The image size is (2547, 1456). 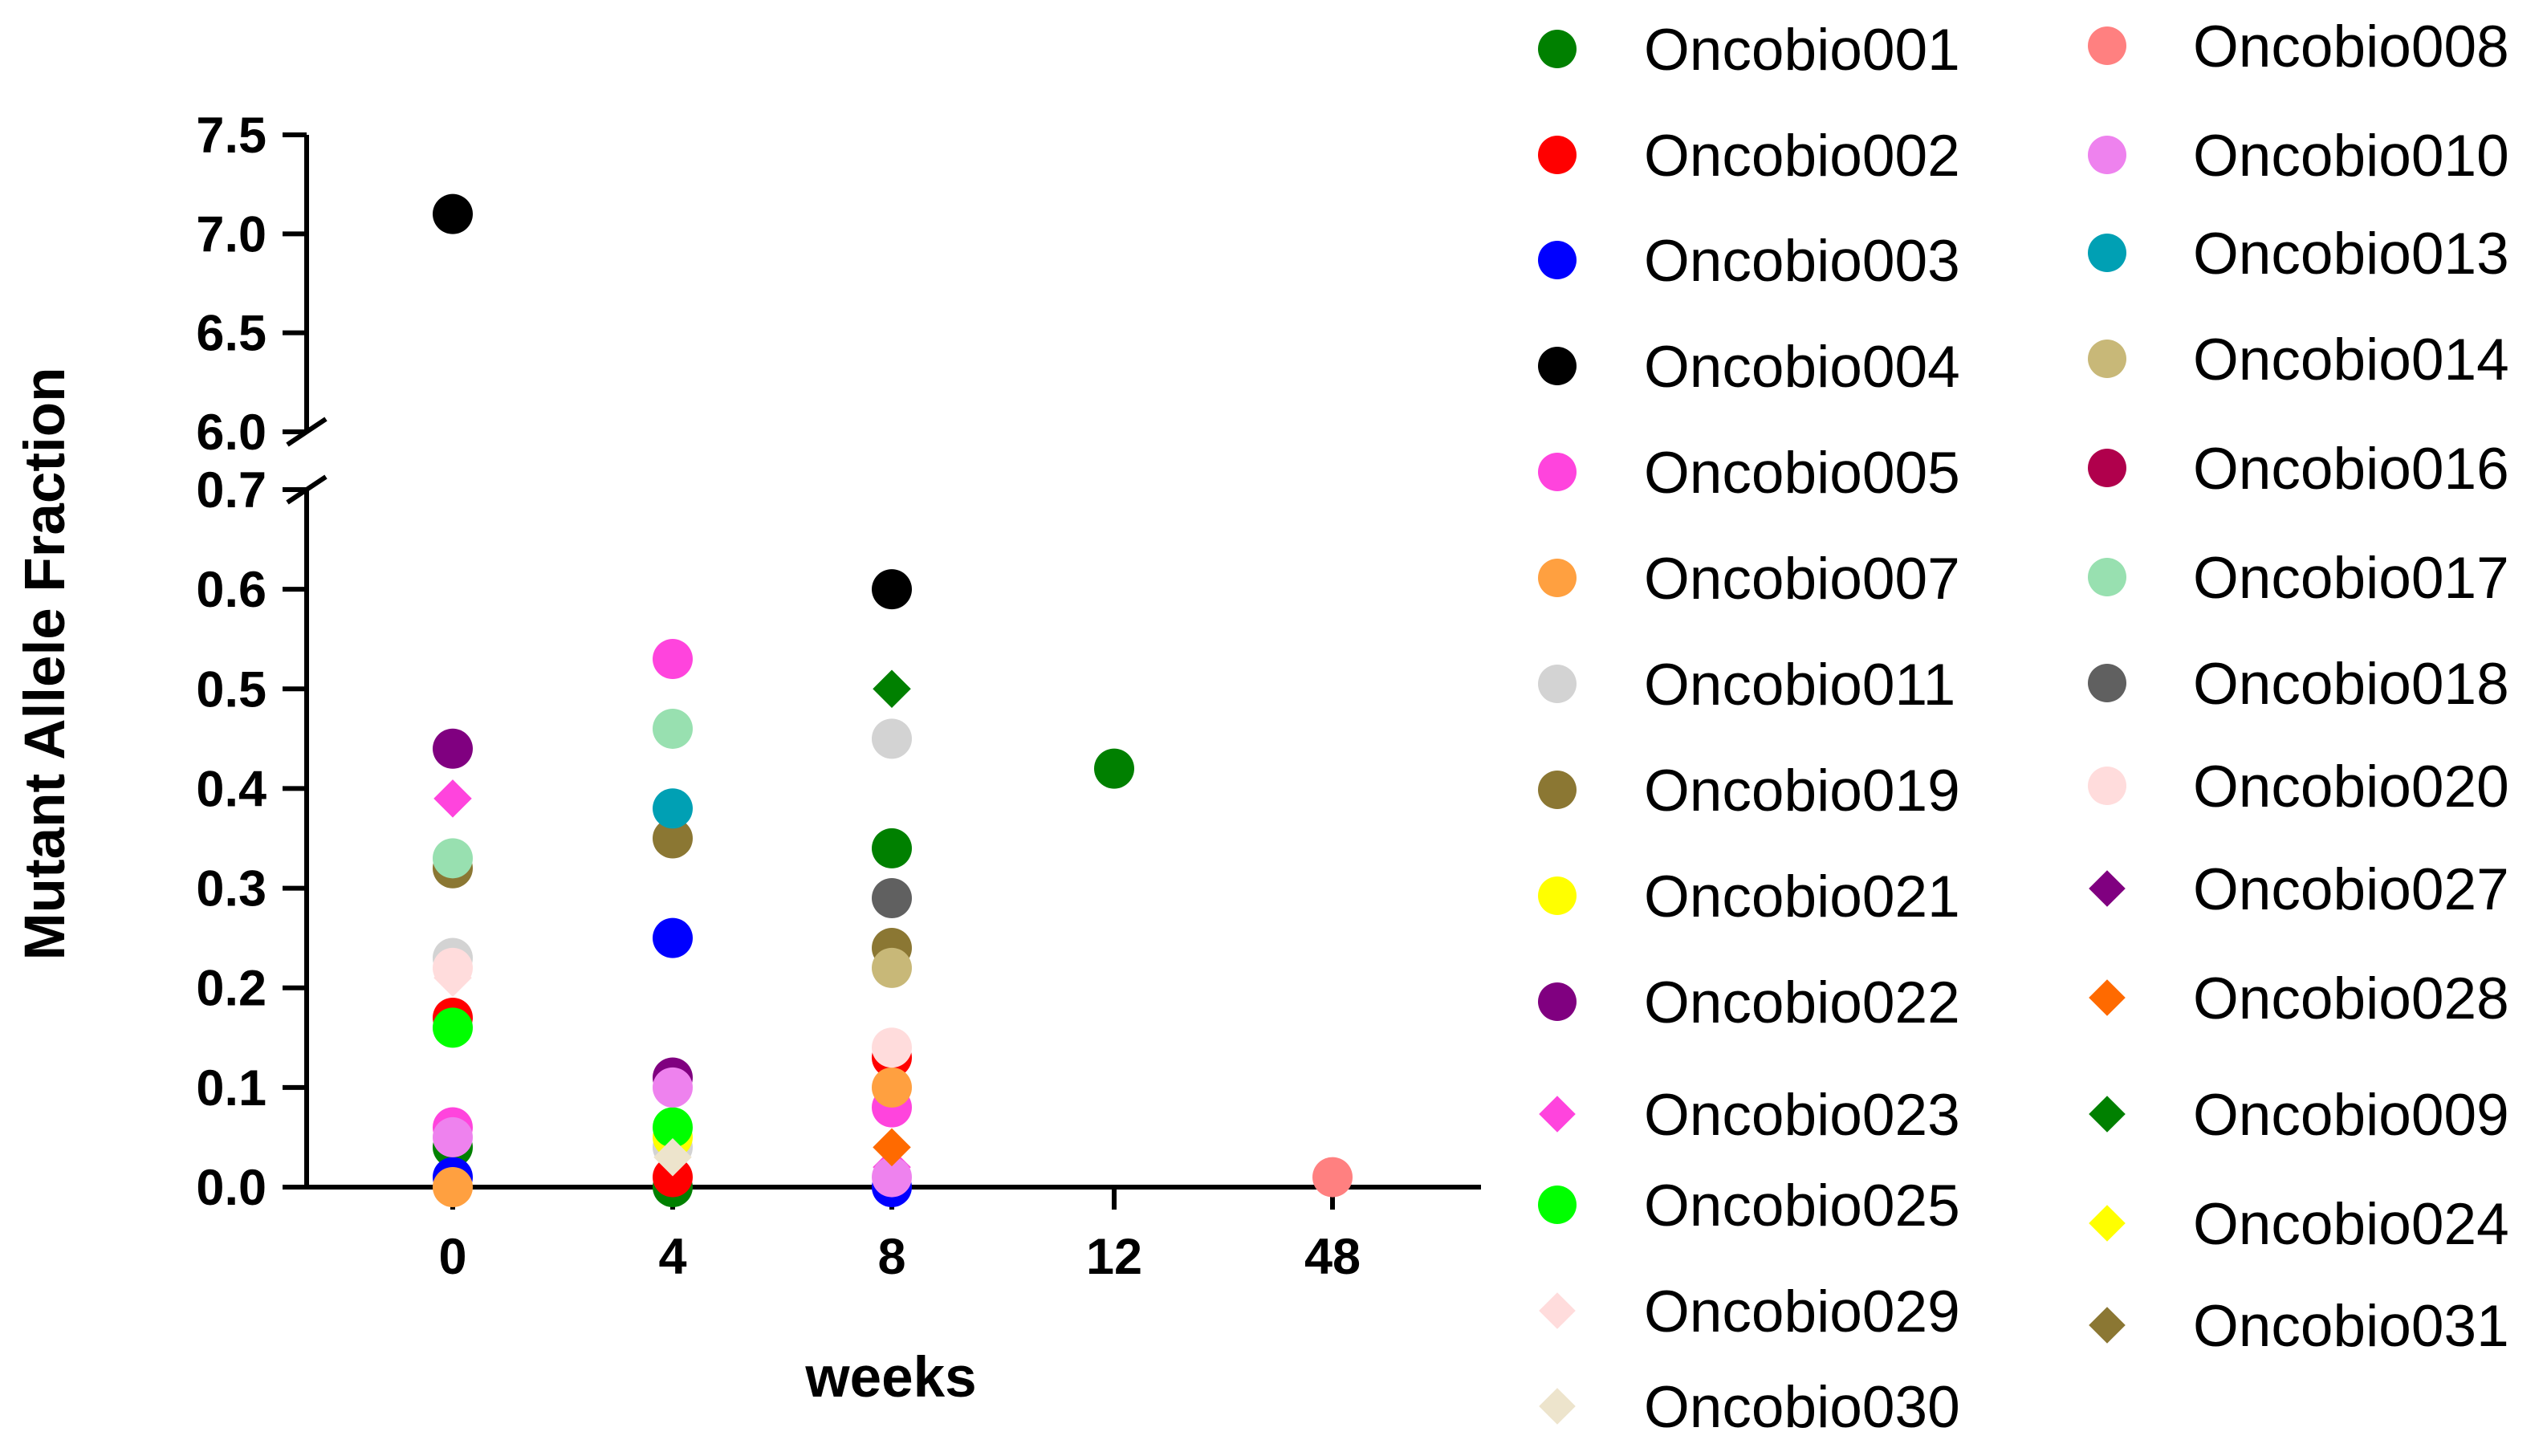 I want to click on data-point-oncobio023, so click(x=452, y=798).